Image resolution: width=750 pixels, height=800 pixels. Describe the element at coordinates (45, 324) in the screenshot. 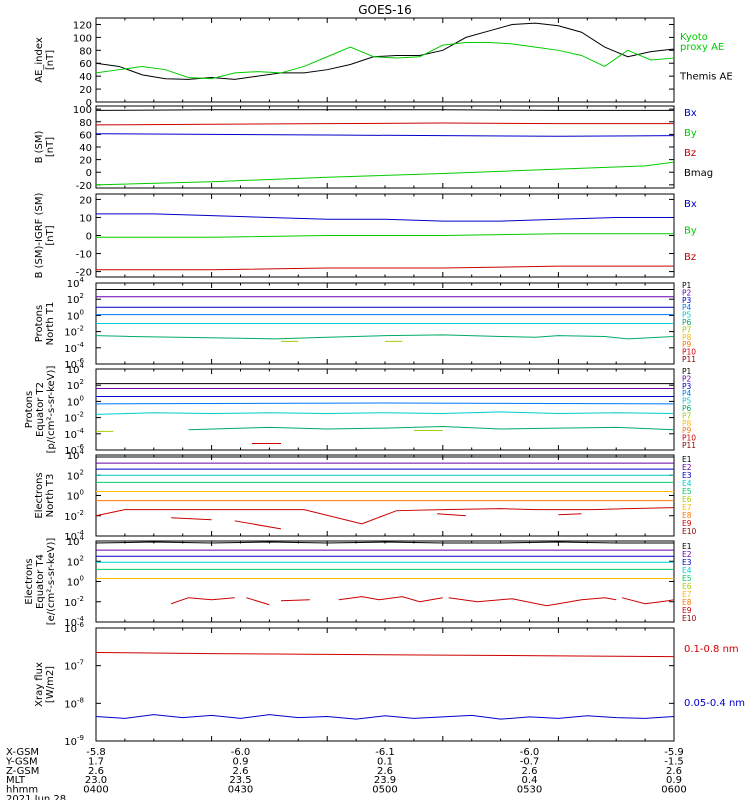

I see `y-axis-title: ProtonsNorth T1` at that location.